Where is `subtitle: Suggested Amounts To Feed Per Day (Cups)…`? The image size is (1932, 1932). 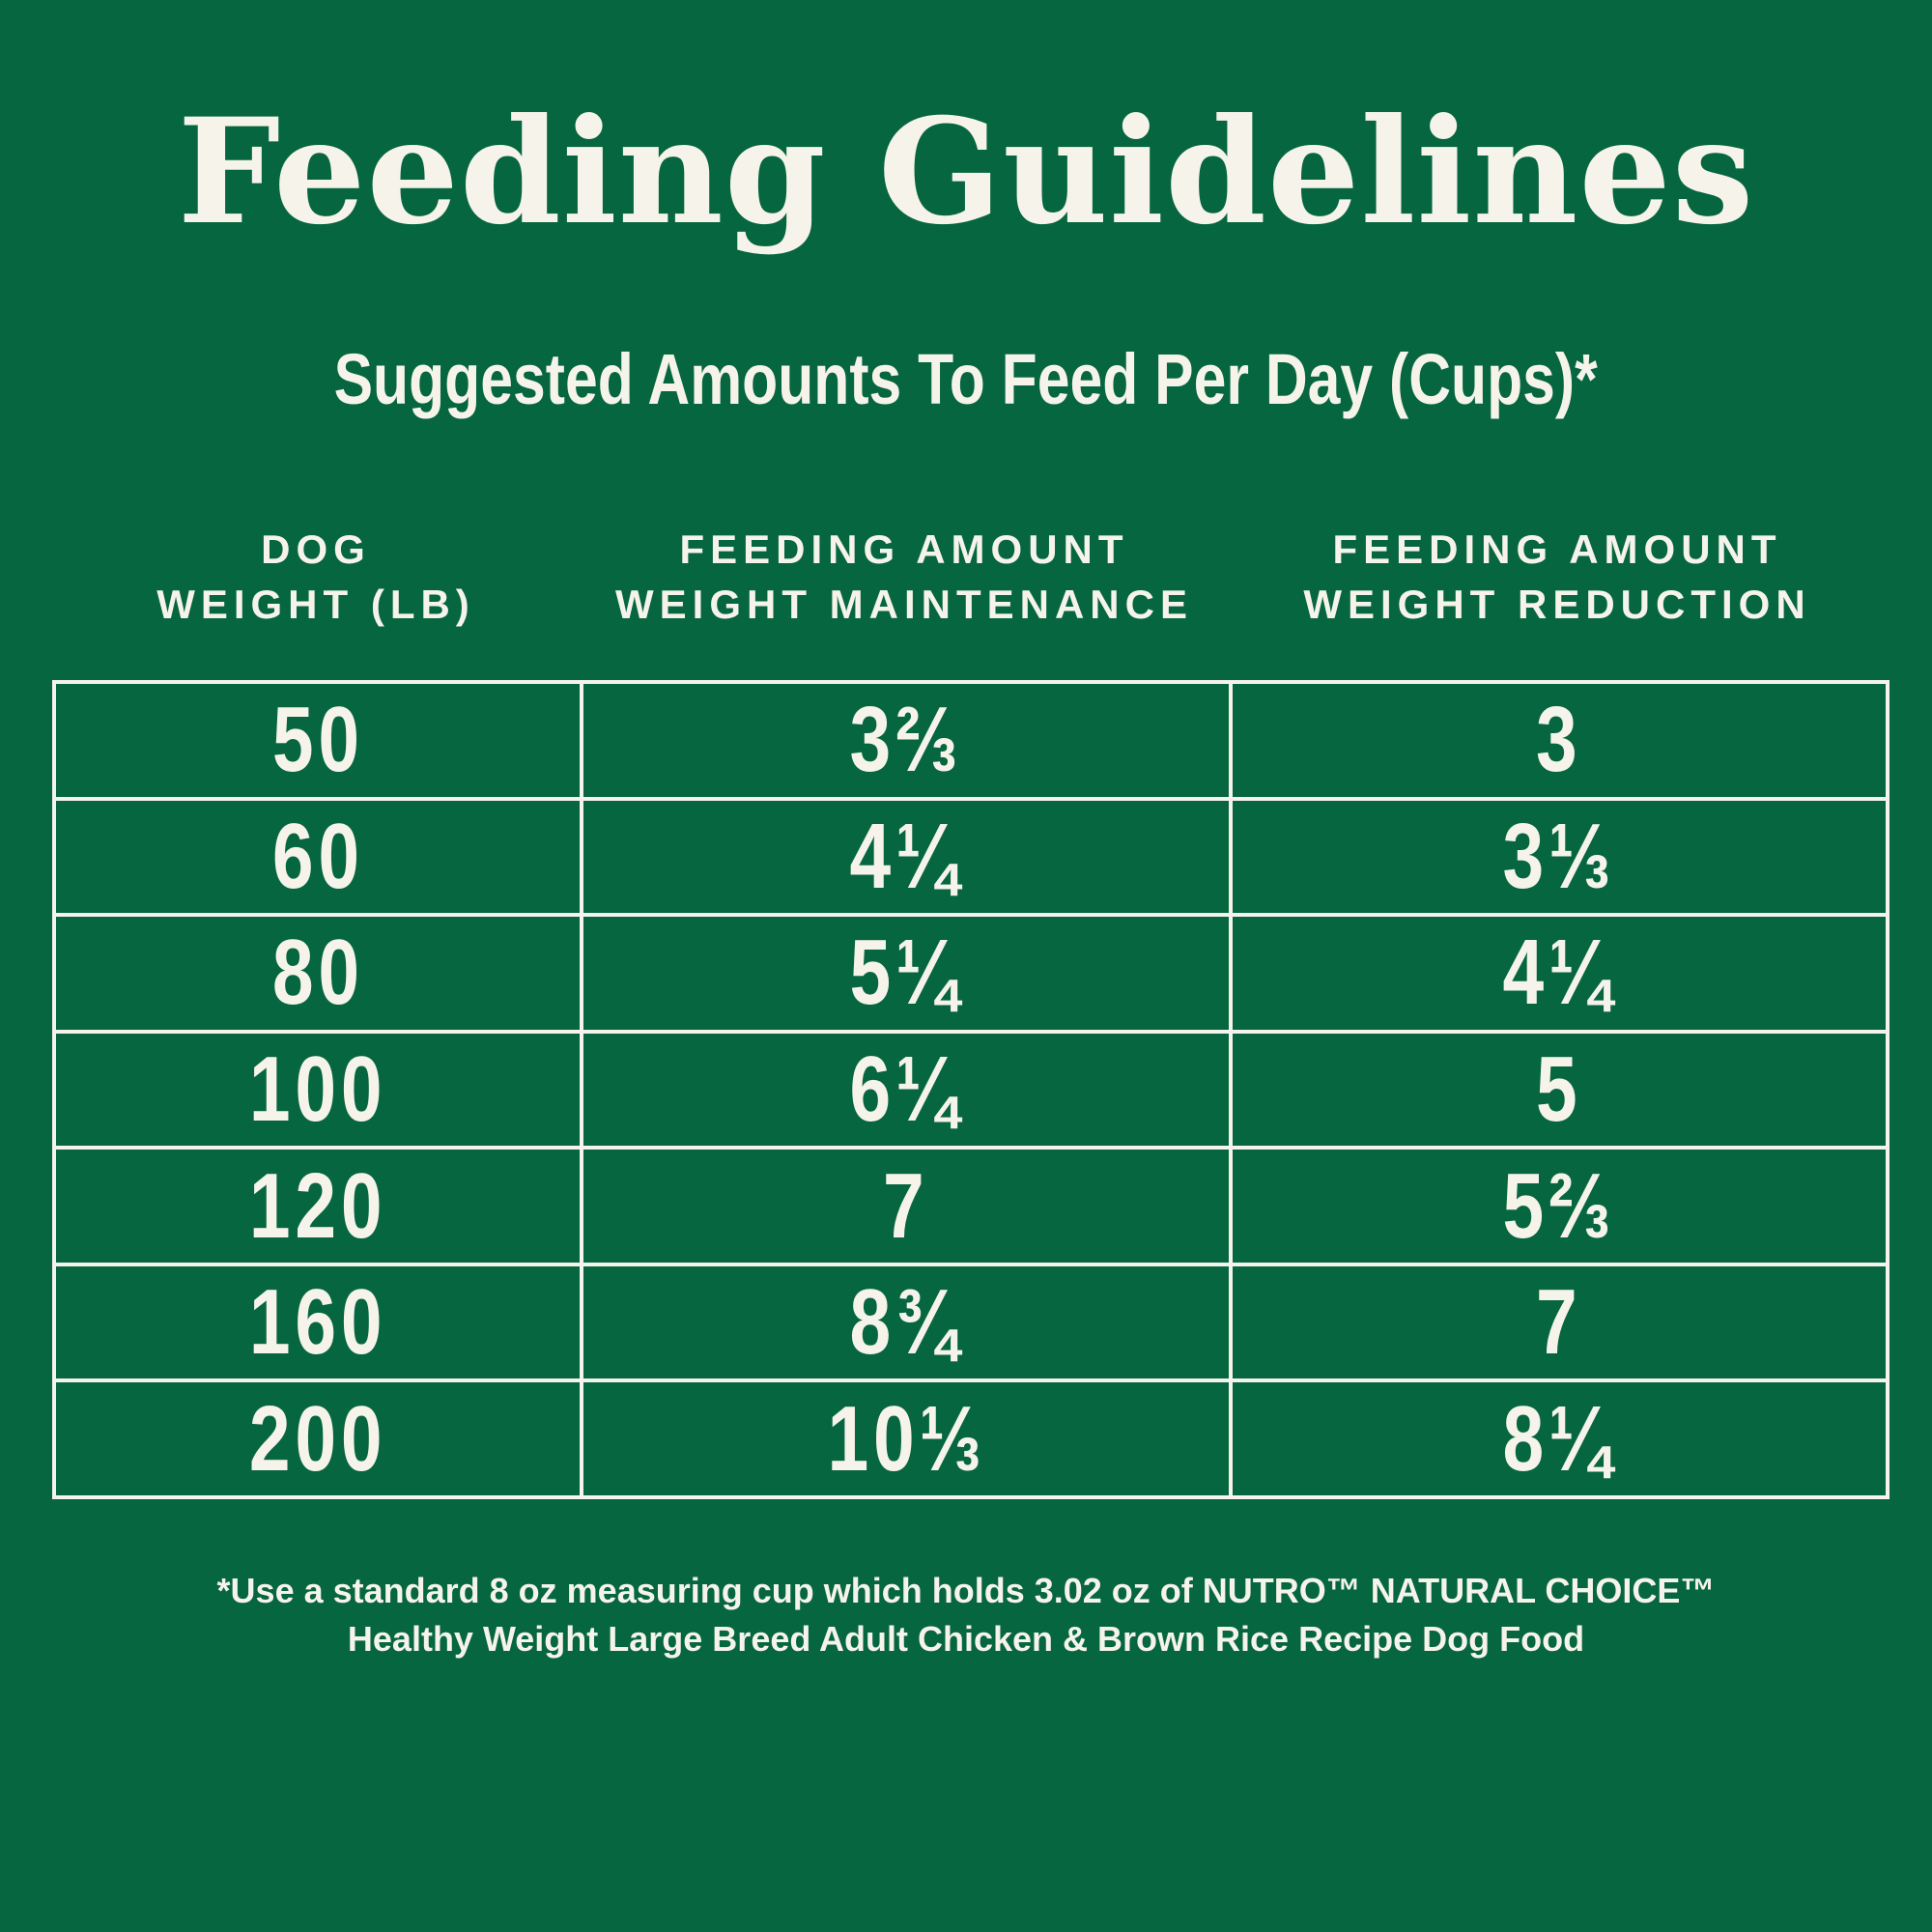 subtitle: Suggested Amounts To Feed Per Day (Cups)… is located at coordinates (966, 379).